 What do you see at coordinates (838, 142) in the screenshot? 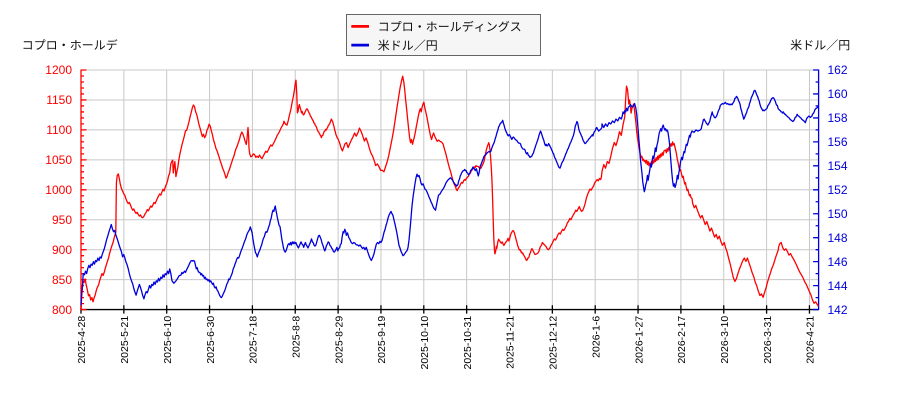
I see `svg-text: 156` at bounding box center [838, 142].